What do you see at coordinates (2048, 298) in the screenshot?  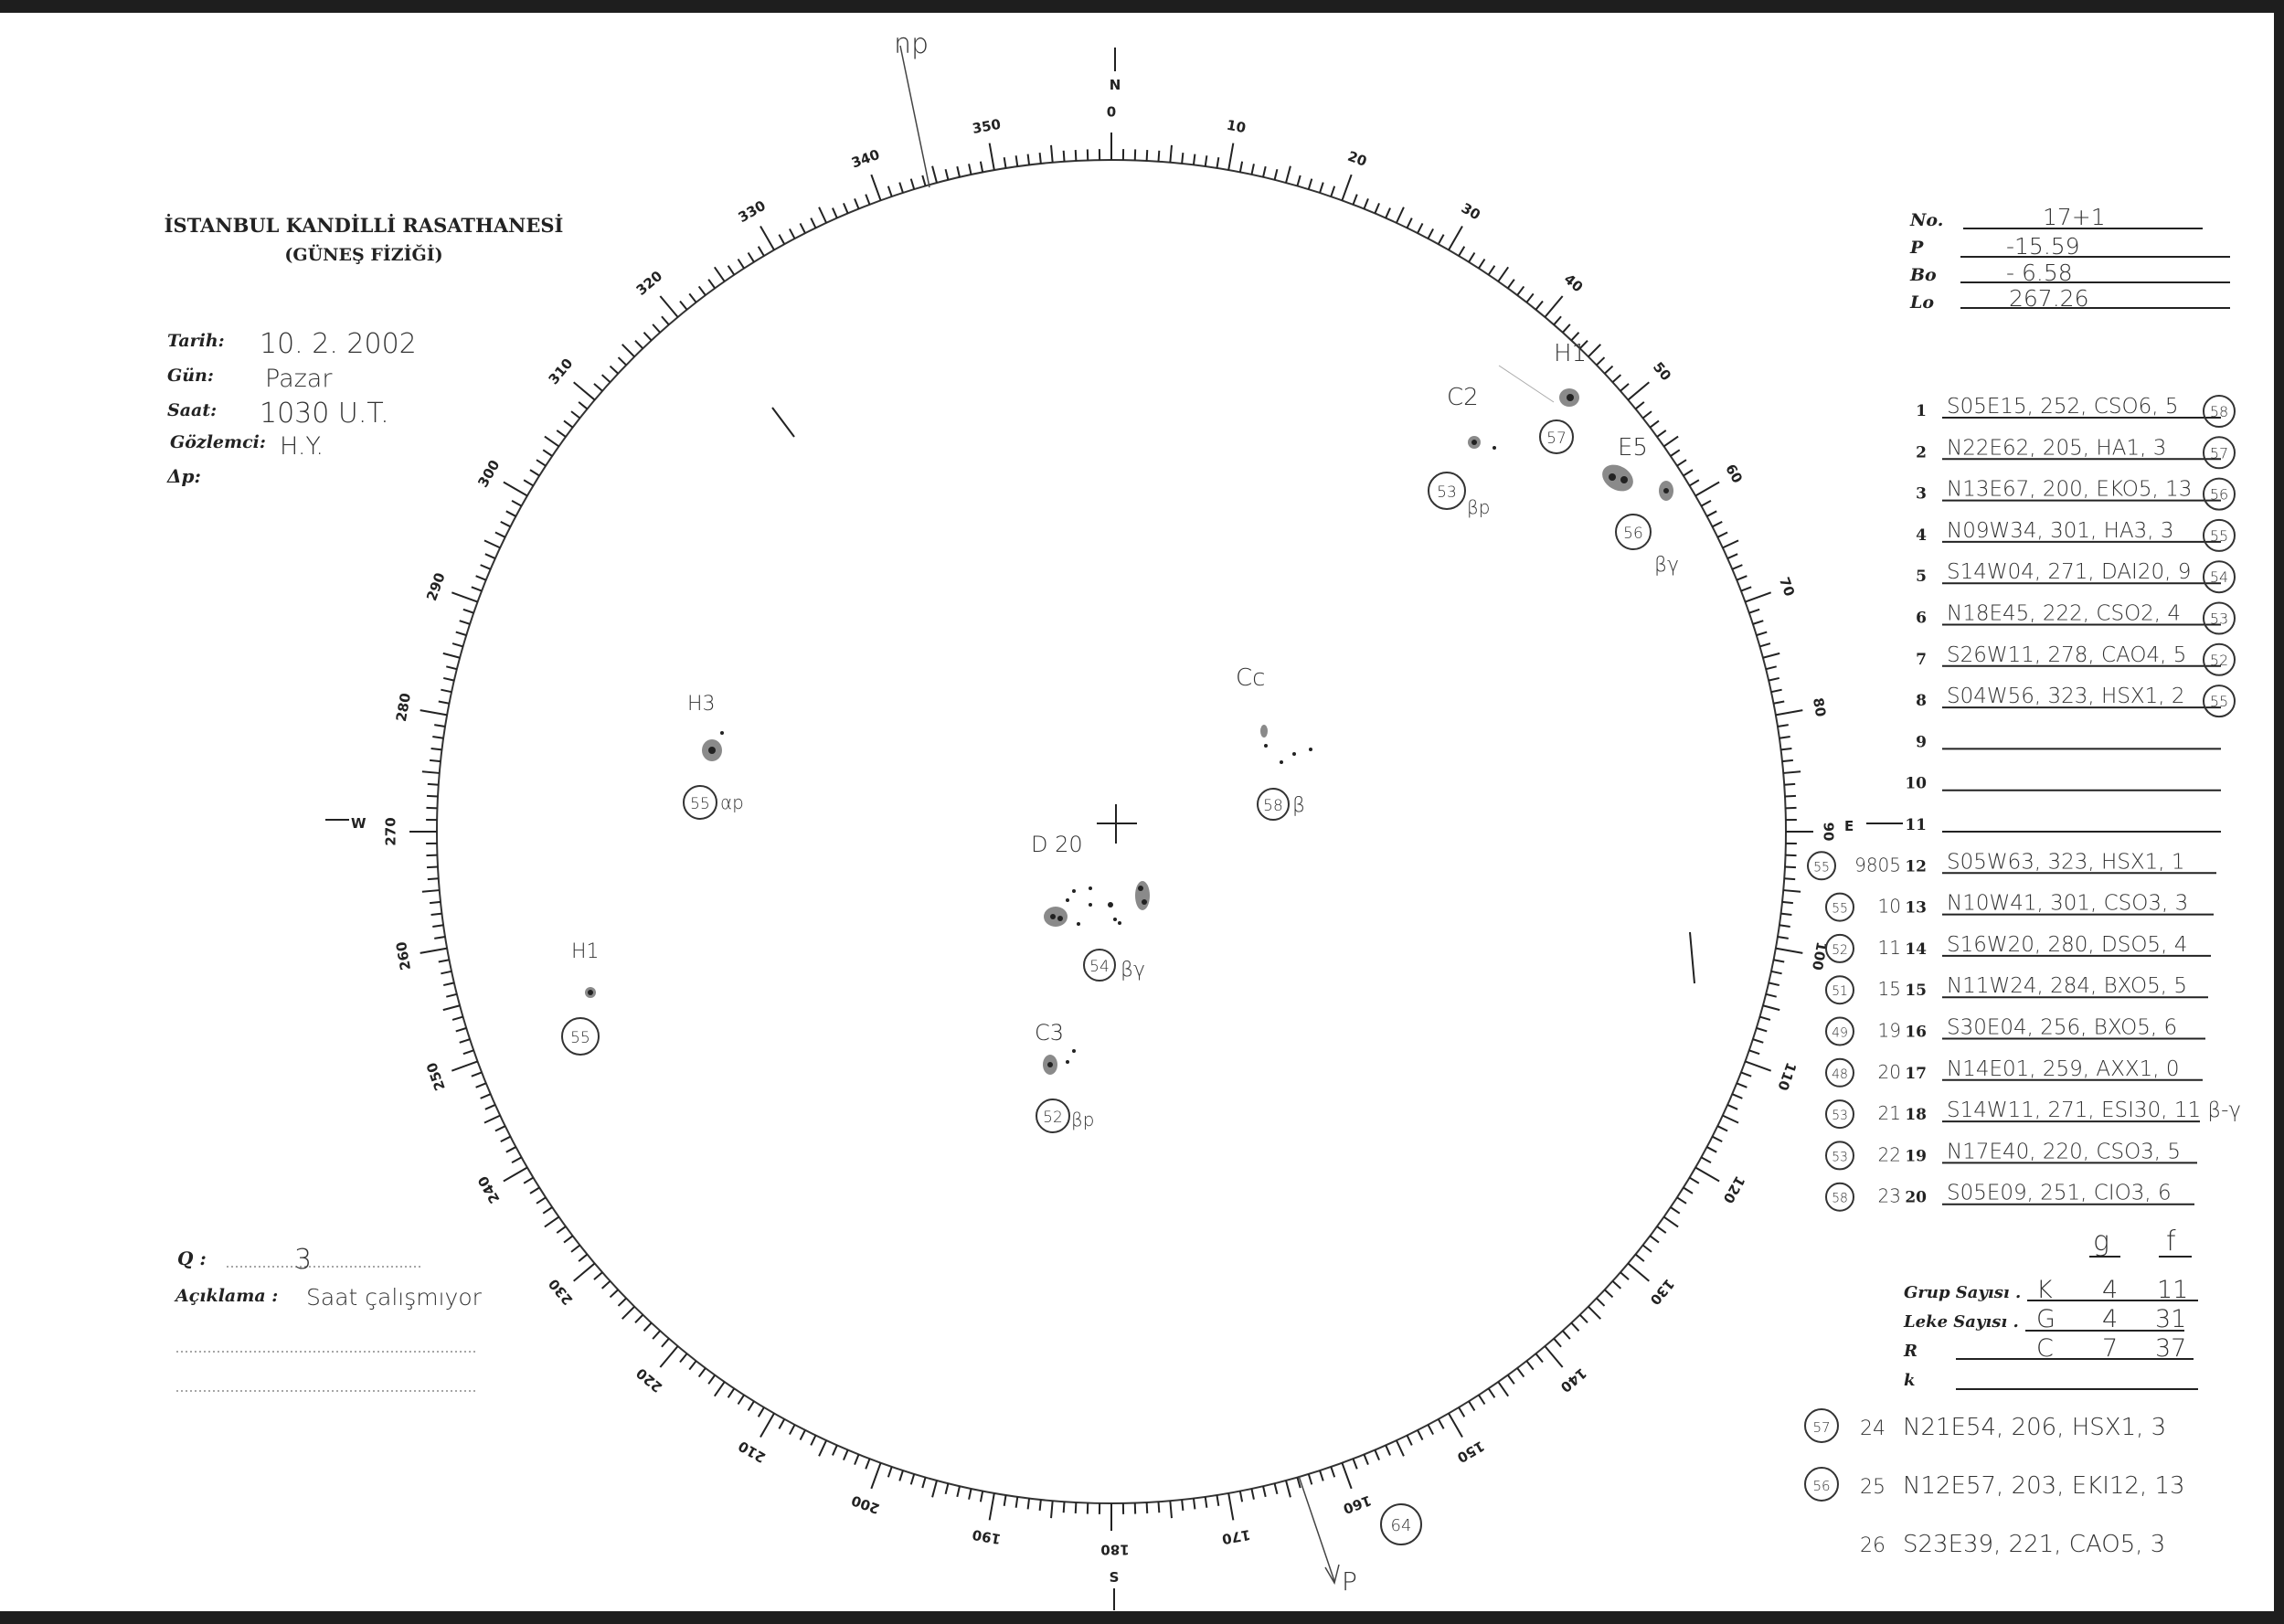 I see `lo-value: 267.26` at bounding box center [2048, 298].